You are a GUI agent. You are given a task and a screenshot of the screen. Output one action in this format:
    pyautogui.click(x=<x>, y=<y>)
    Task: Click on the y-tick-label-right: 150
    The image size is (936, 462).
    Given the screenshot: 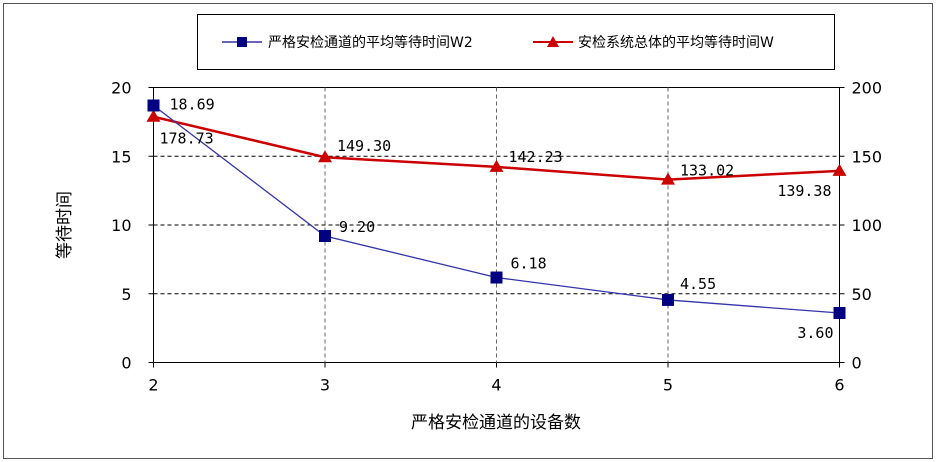 What is the action you would take?
    pyautogui.click(x=867, y=156)
    